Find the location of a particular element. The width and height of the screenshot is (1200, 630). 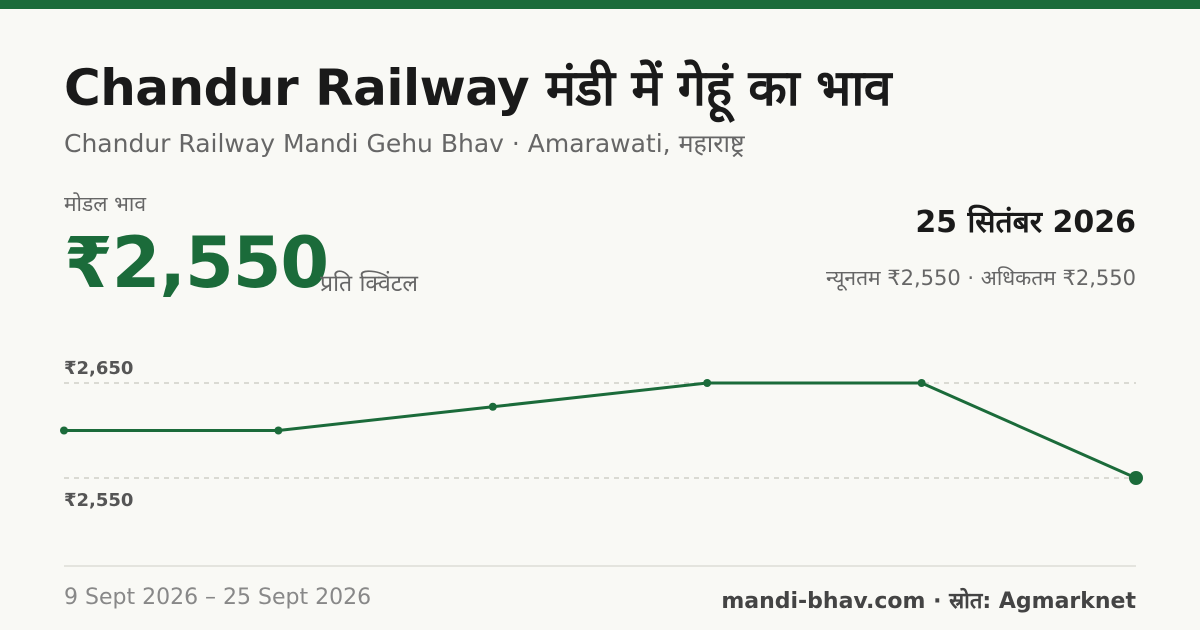

y-tick-label: ₹2,550 is located at coordinates (98, 500).